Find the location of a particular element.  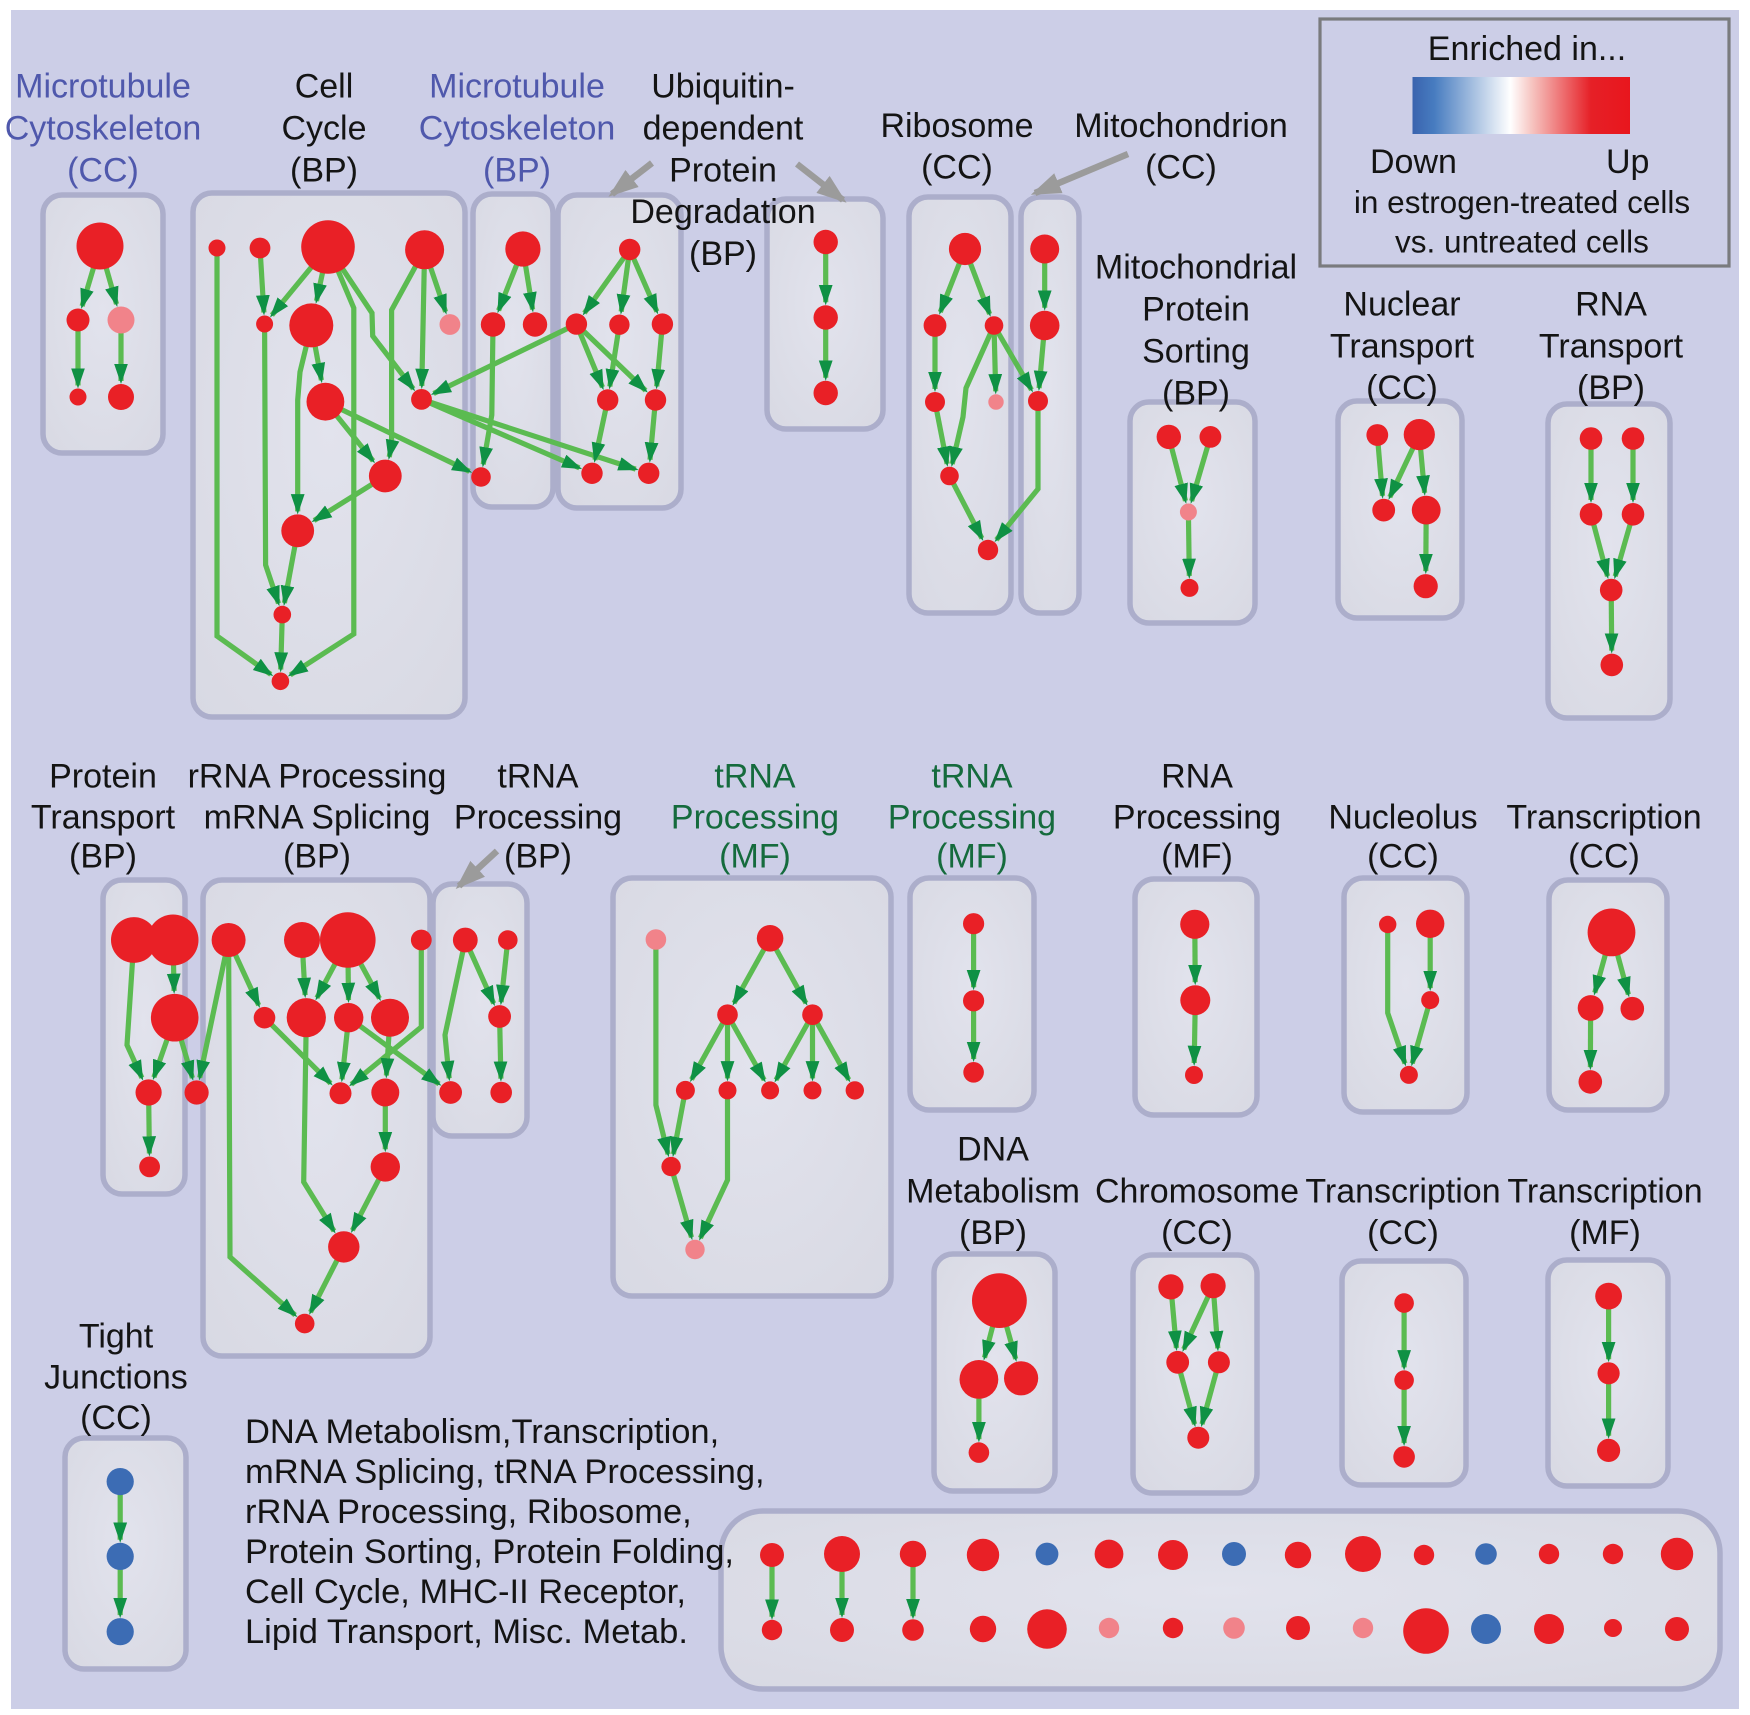

svg-text: DNA is located at coordinates (993, 1149).